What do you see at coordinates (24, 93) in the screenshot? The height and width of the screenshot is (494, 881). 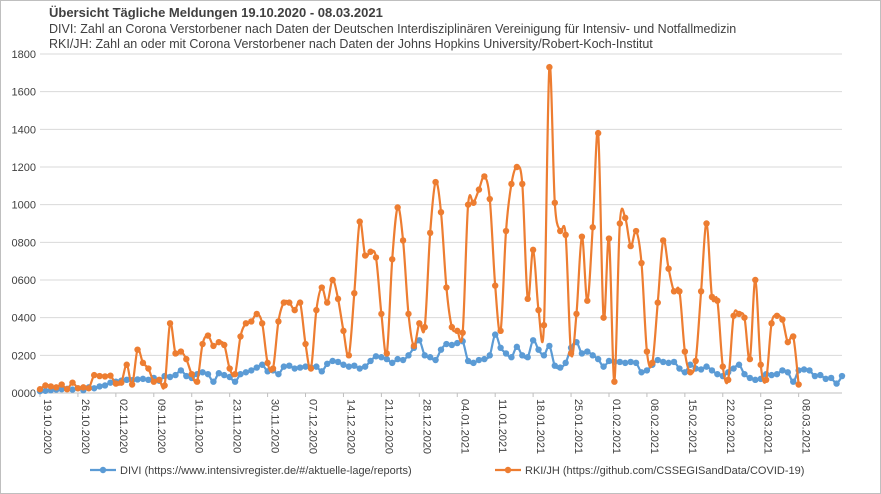 I see `y-tick-label: 1600` at bounding box center [24, 93].